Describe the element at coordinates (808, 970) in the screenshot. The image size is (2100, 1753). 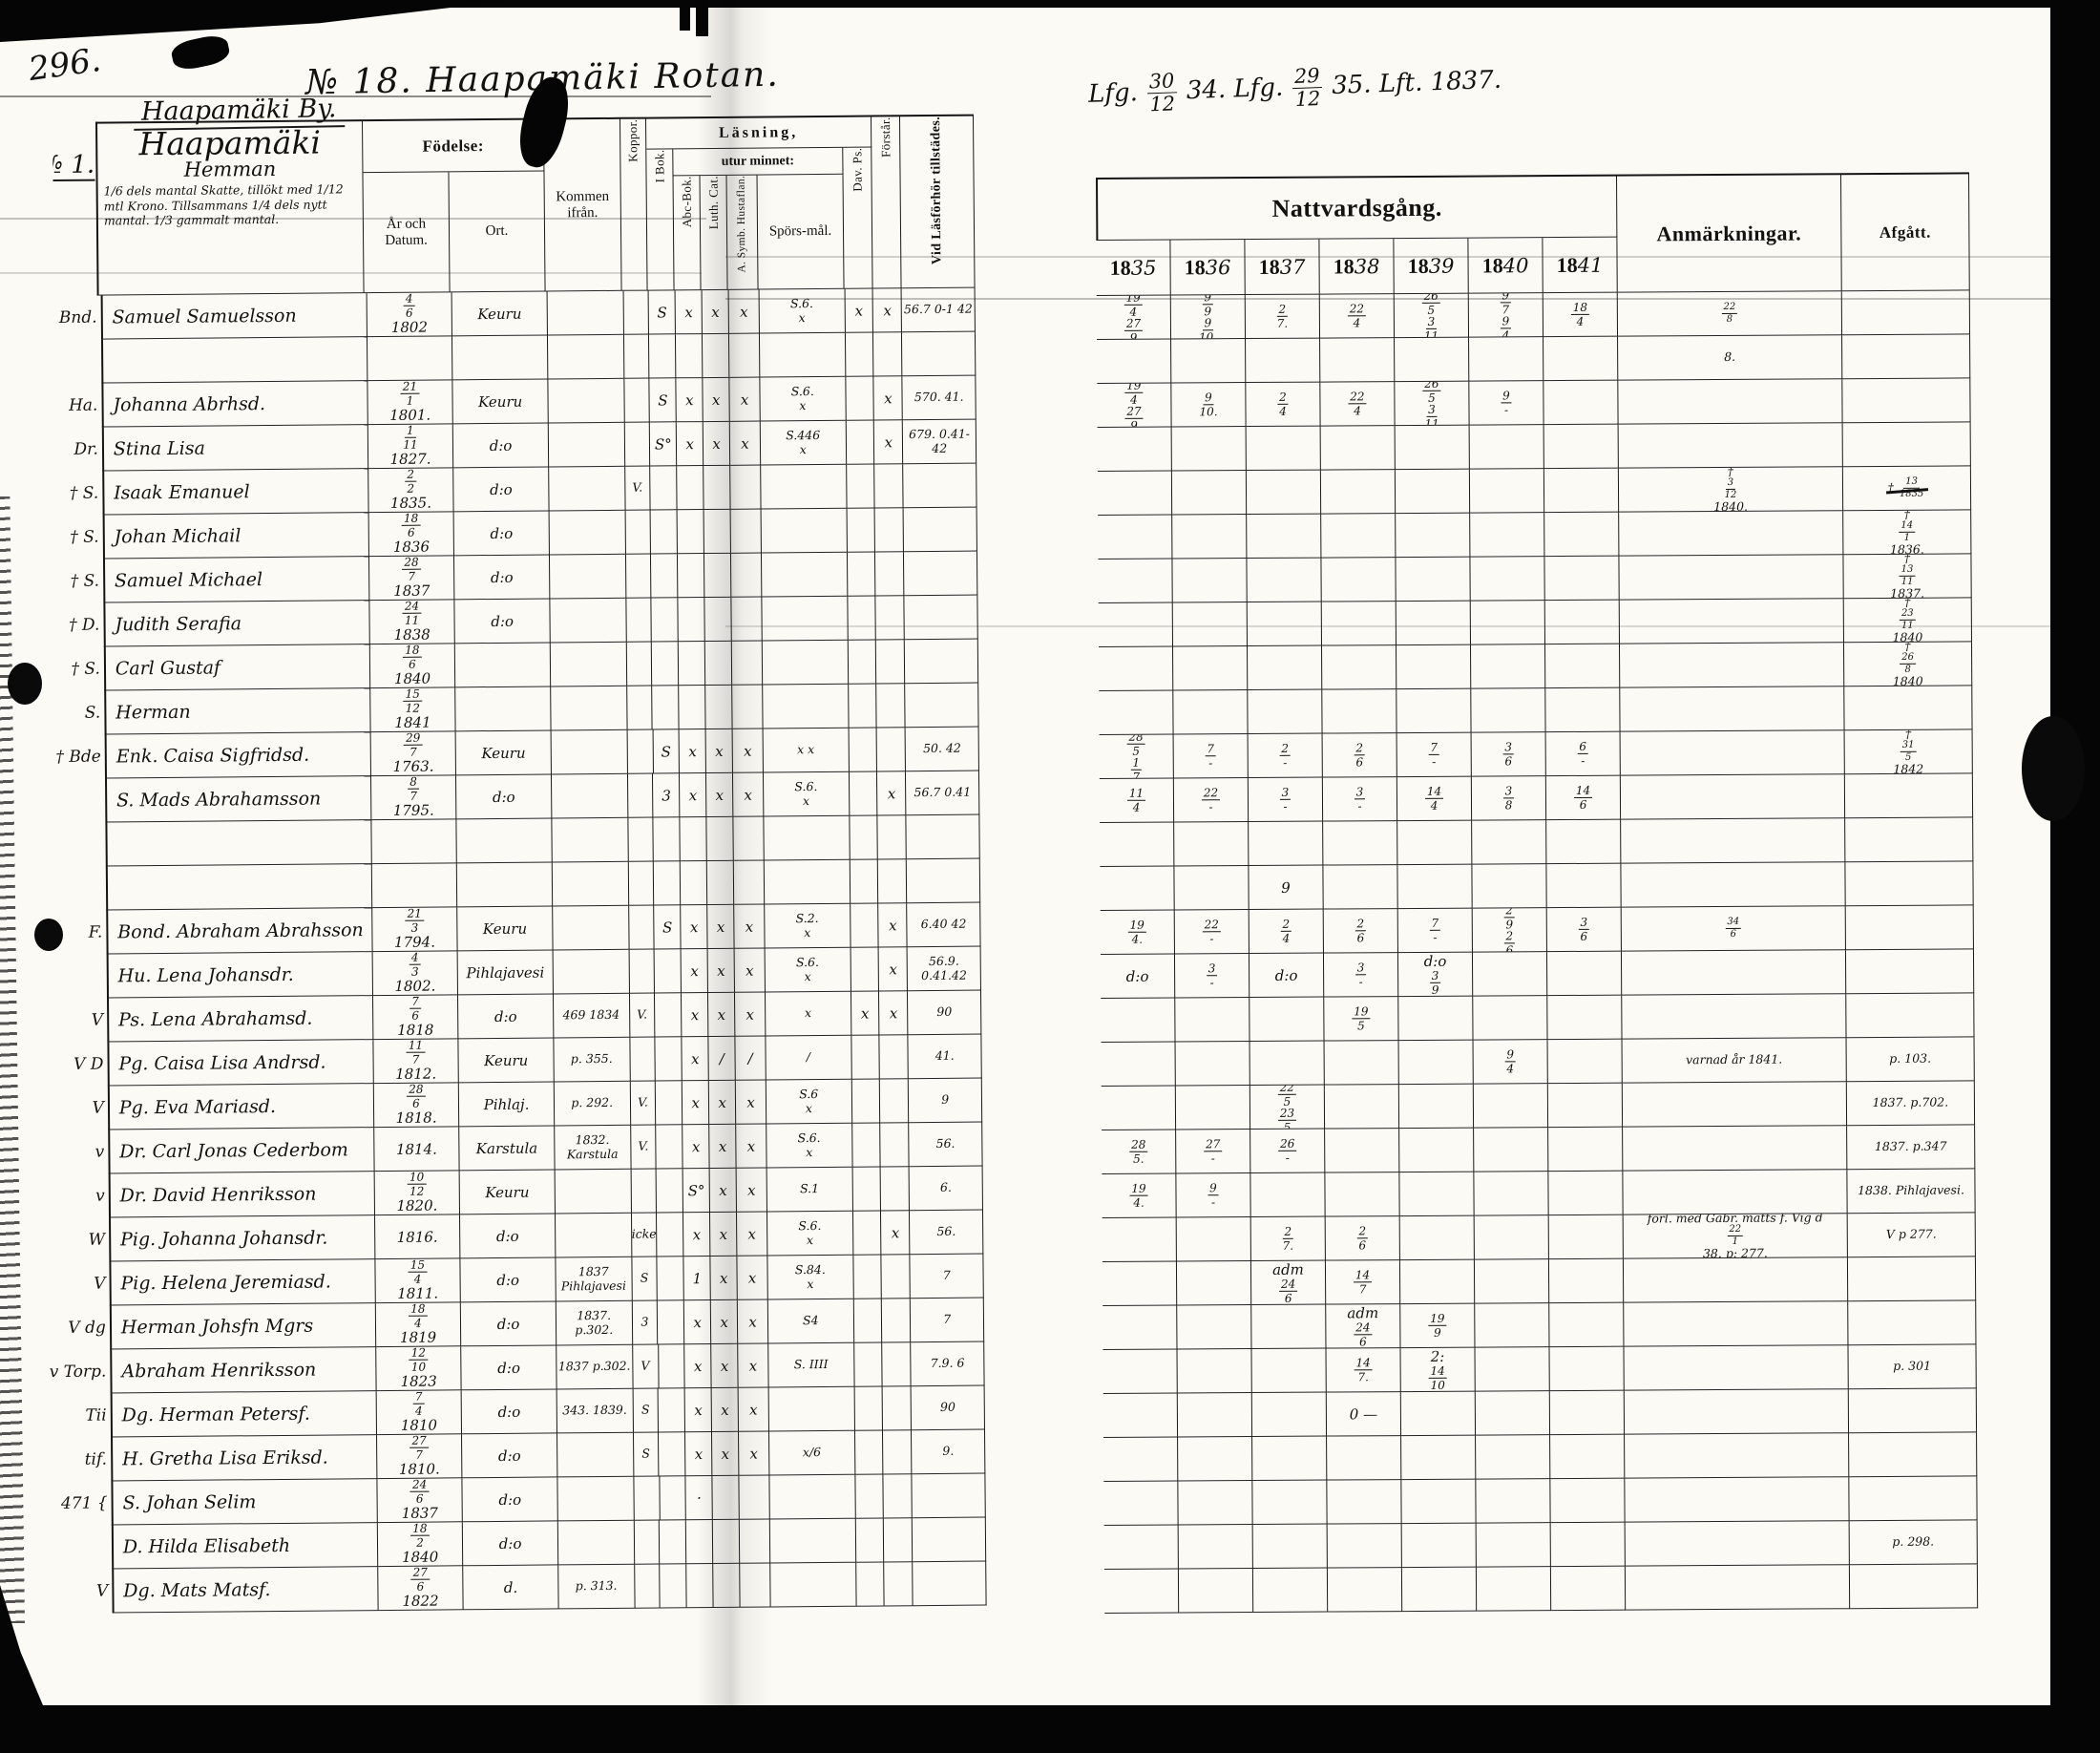
I see `sporsmal-mark: S.6. x` at that location.